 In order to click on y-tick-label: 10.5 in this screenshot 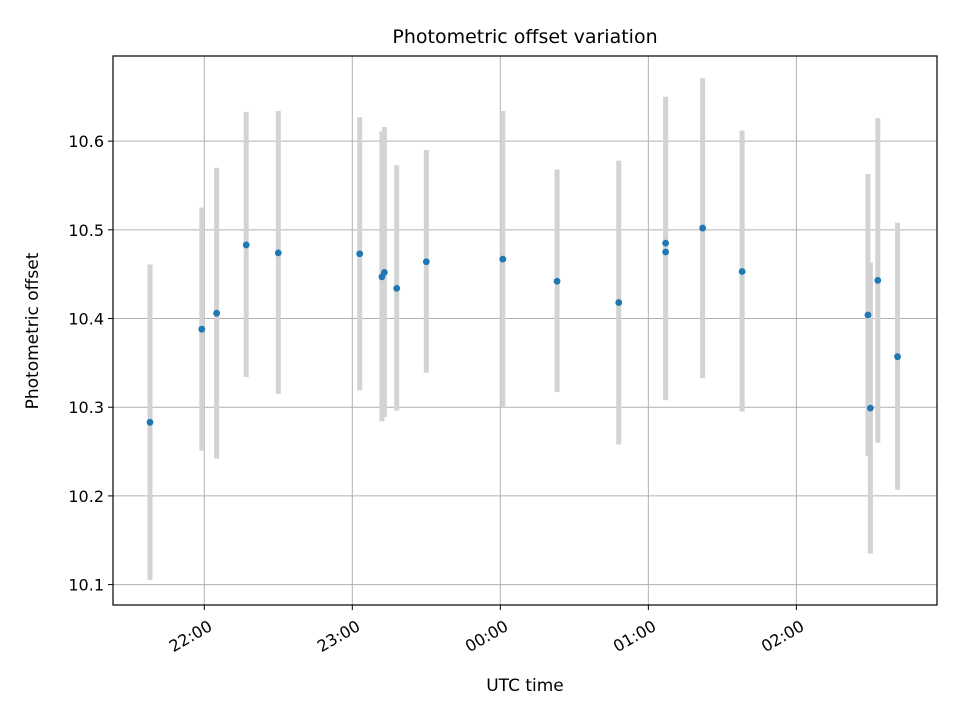, I will do `click(86, 230)`.